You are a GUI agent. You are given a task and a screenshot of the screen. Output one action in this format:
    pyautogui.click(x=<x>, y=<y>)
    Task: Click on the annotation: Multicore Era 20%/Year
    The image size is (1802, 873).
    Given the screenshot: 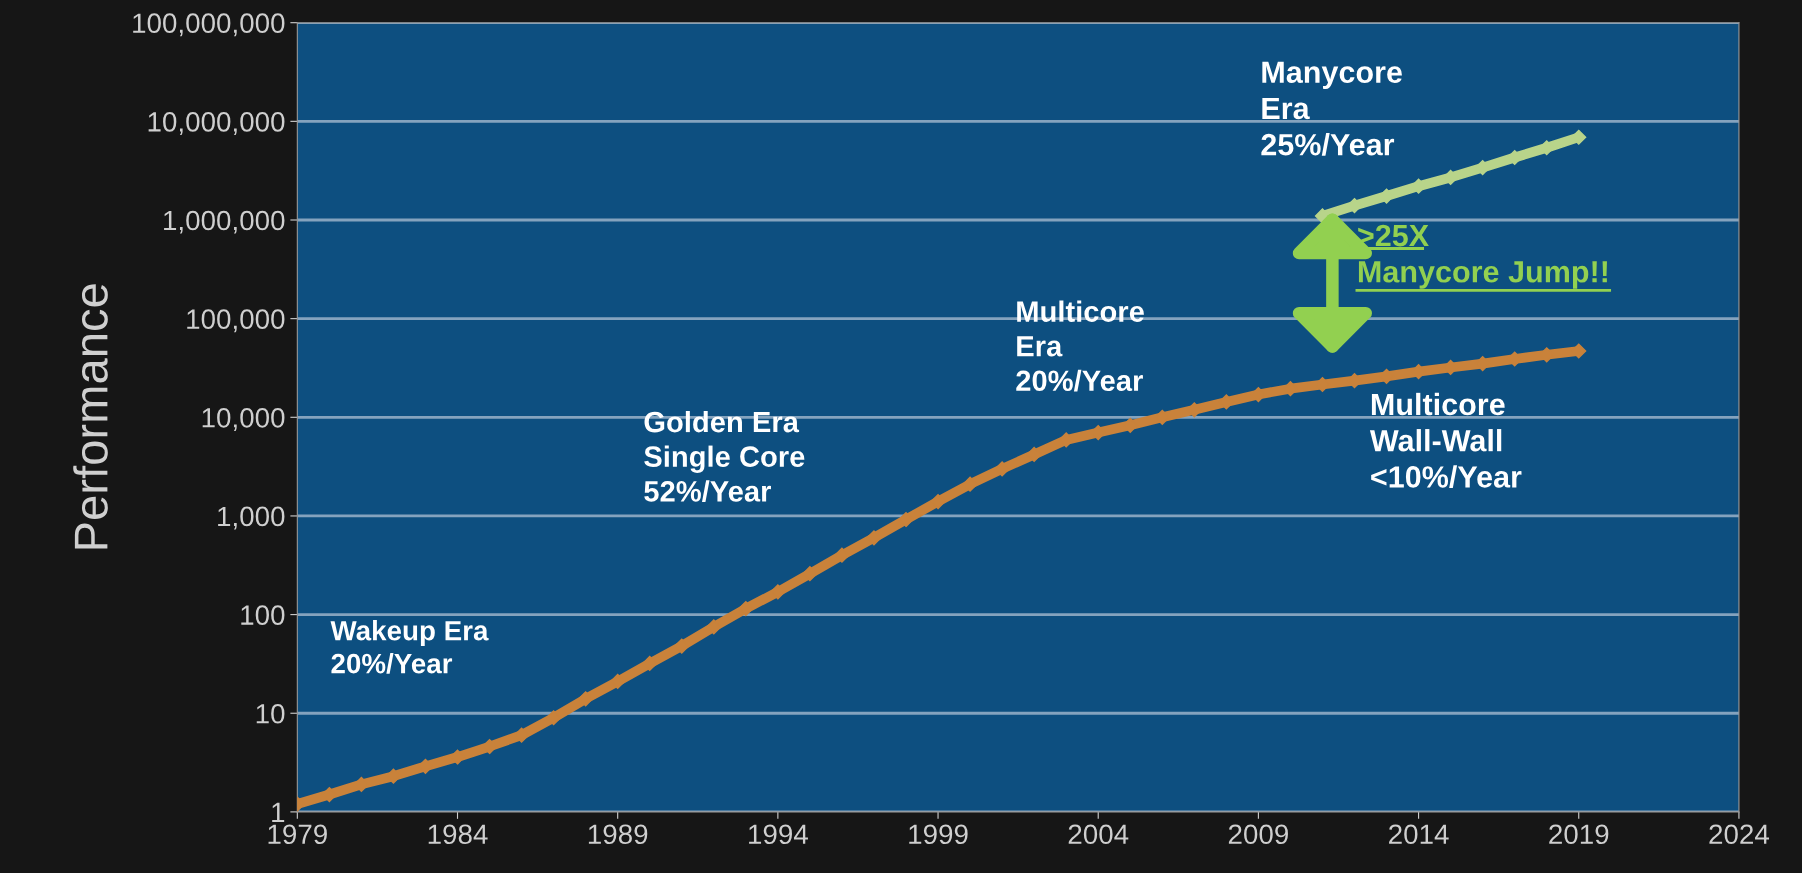 What is the action you would take?
    pyautogui.click(x=1080, y=346)
    